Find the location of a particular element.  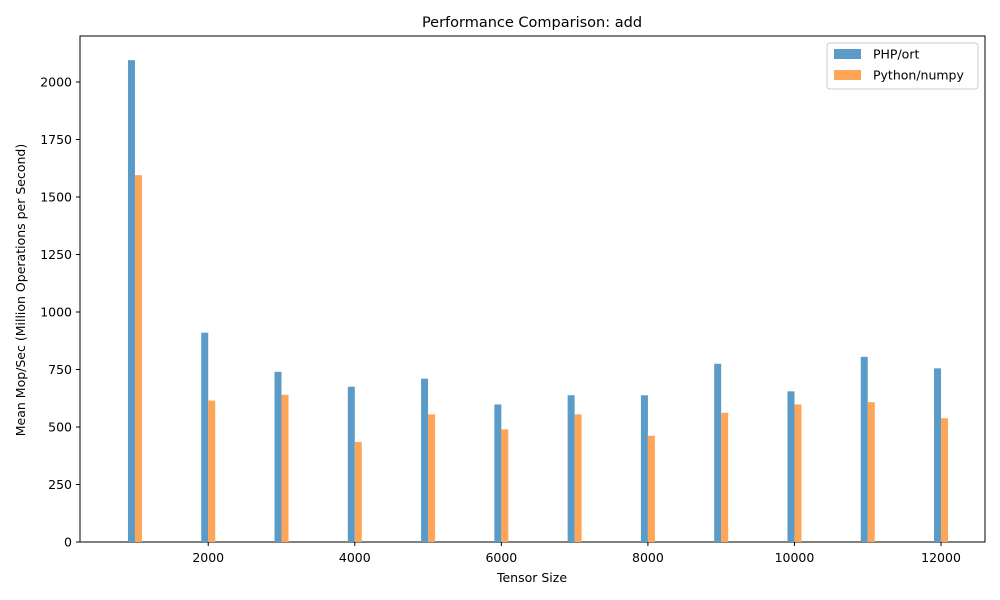

y-tick-label: 500 is located at coordinates (60, 427).